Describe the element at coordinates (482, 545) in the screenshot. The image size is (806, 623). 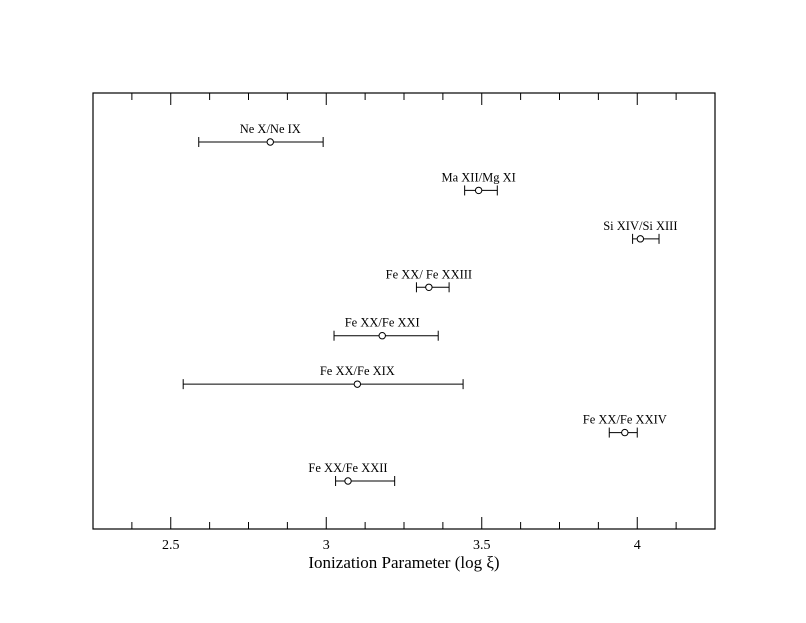
I see `x-tick-label: 3.5` at that location.